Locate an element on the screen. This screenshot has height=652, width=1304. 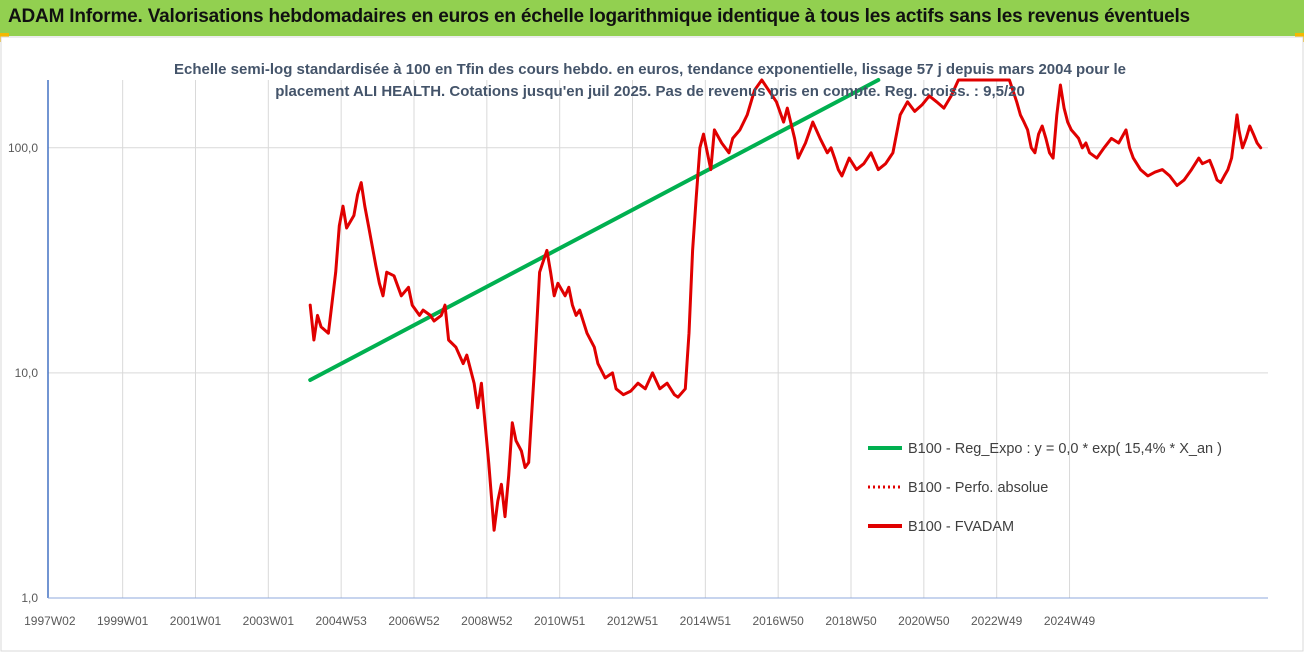
legend-label-fvadam: B100 - FVADAM is located at coordinates (961, 527).